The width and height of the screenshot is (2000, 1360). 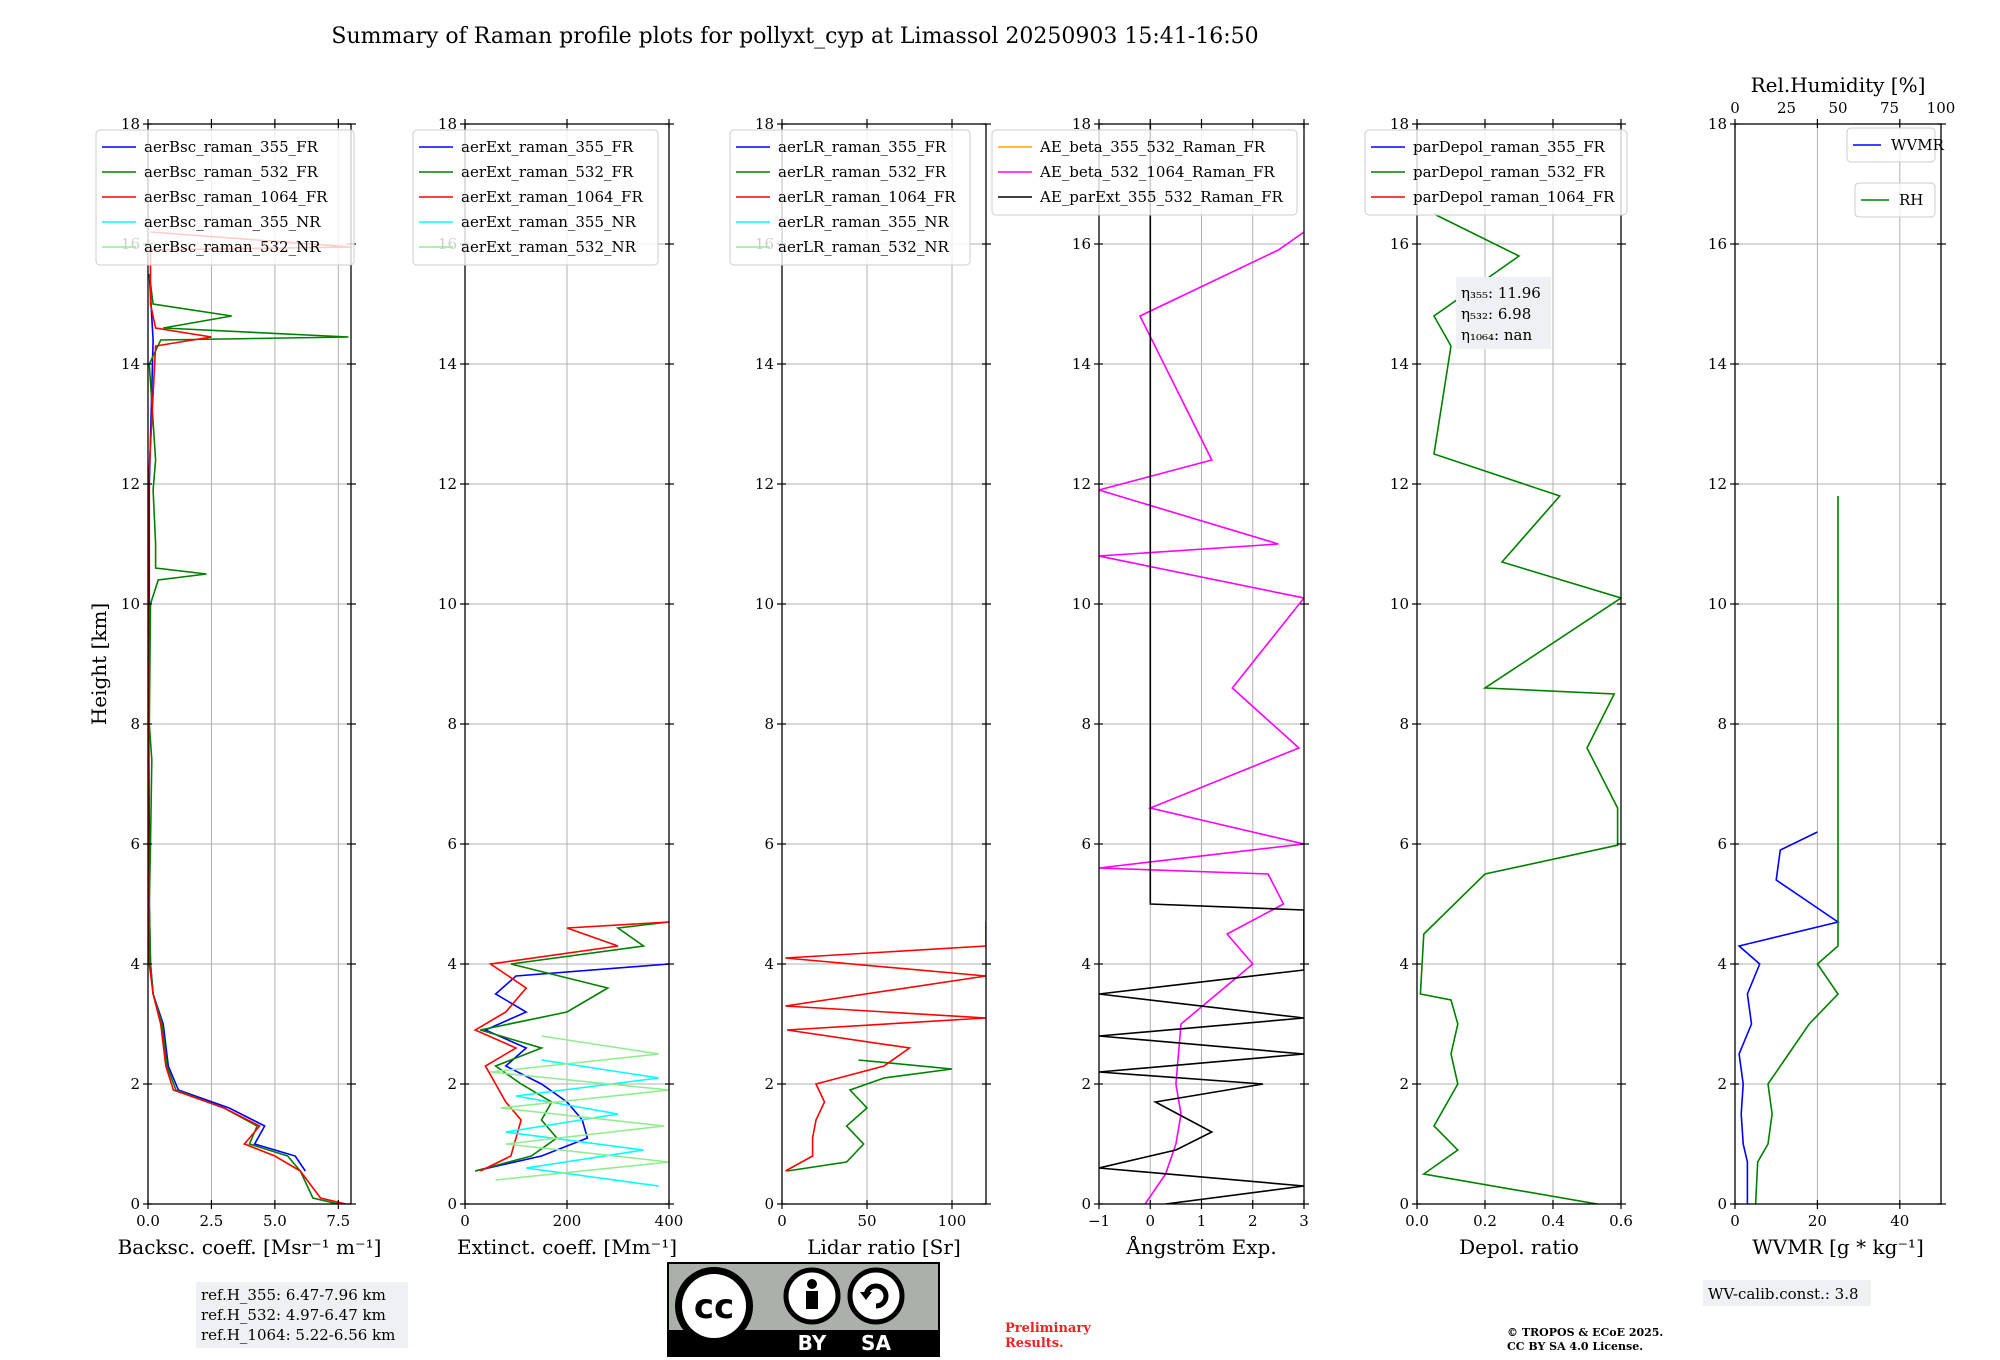 I want to click on xtick-label: 0.2, so click(x=1485, y=1221).